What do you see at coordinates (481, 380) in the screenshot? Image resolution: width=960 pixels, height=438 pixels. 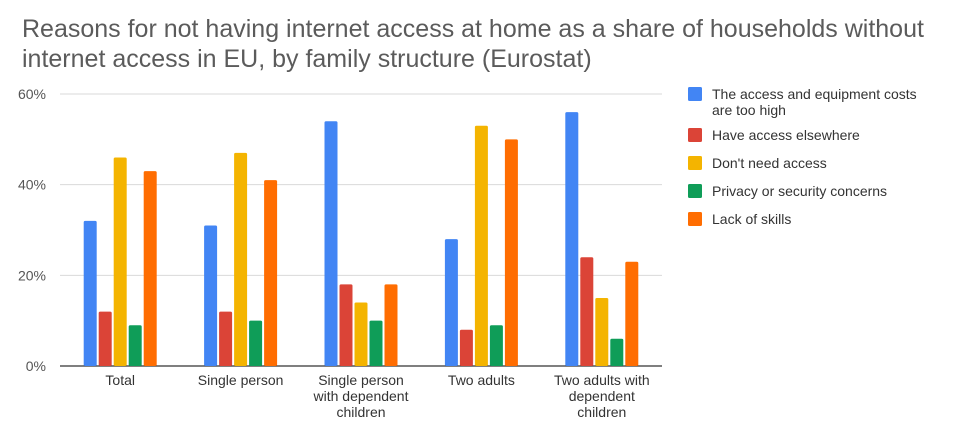 I see `x-category-label: Two adults` at bounding box center [481, 380].